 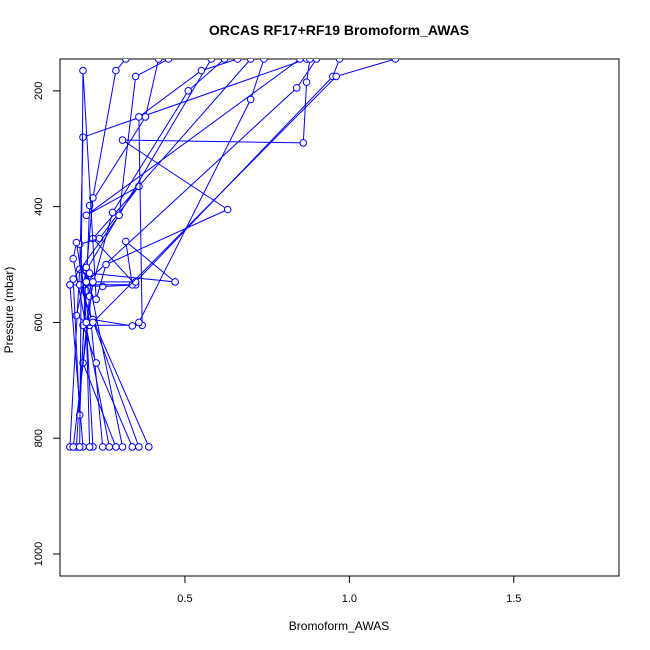 I want to click on x-tick-label: 1.0, so click(x=349, y=599).